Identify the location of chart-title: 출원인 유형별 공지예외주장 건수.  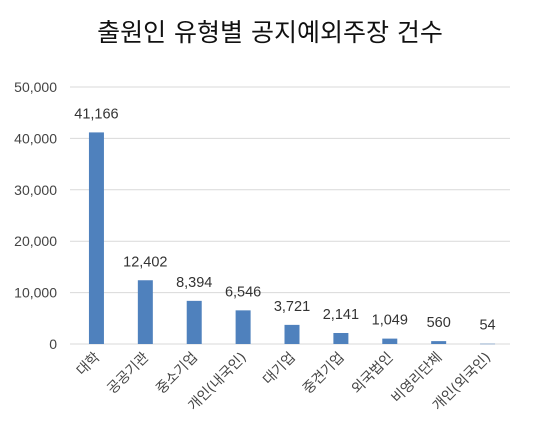
(270, 32).